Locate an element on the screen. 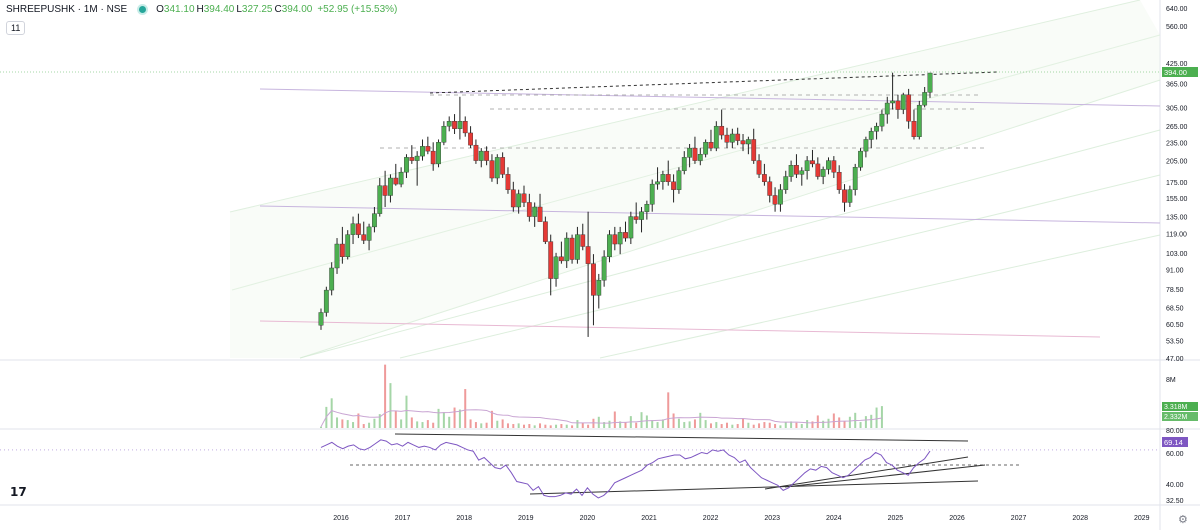  price-tick-label: 265.00 is located at coordinates (1177, 127).